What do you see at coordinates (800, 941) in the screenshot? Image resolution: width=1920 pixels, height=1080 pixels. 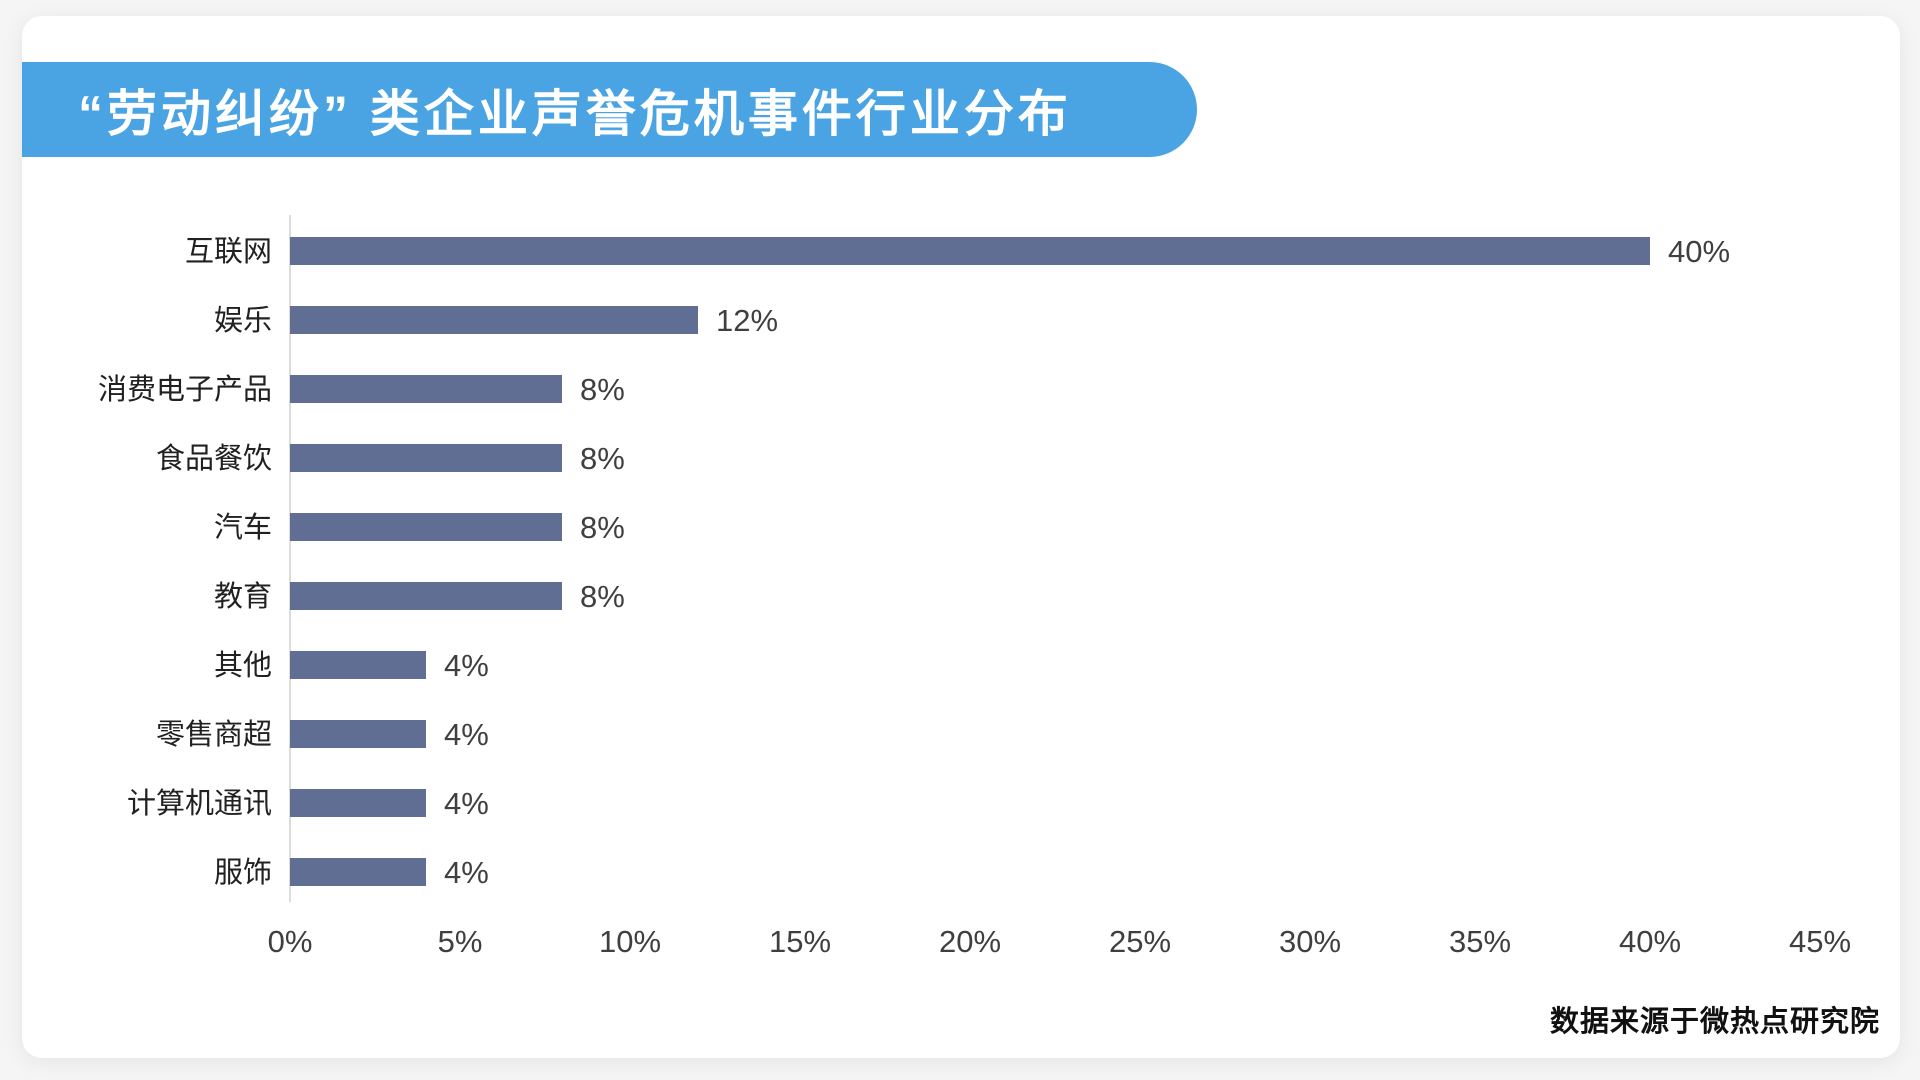 I see `x-axis-tick-label: 15%` at bounding box center [800, 941].